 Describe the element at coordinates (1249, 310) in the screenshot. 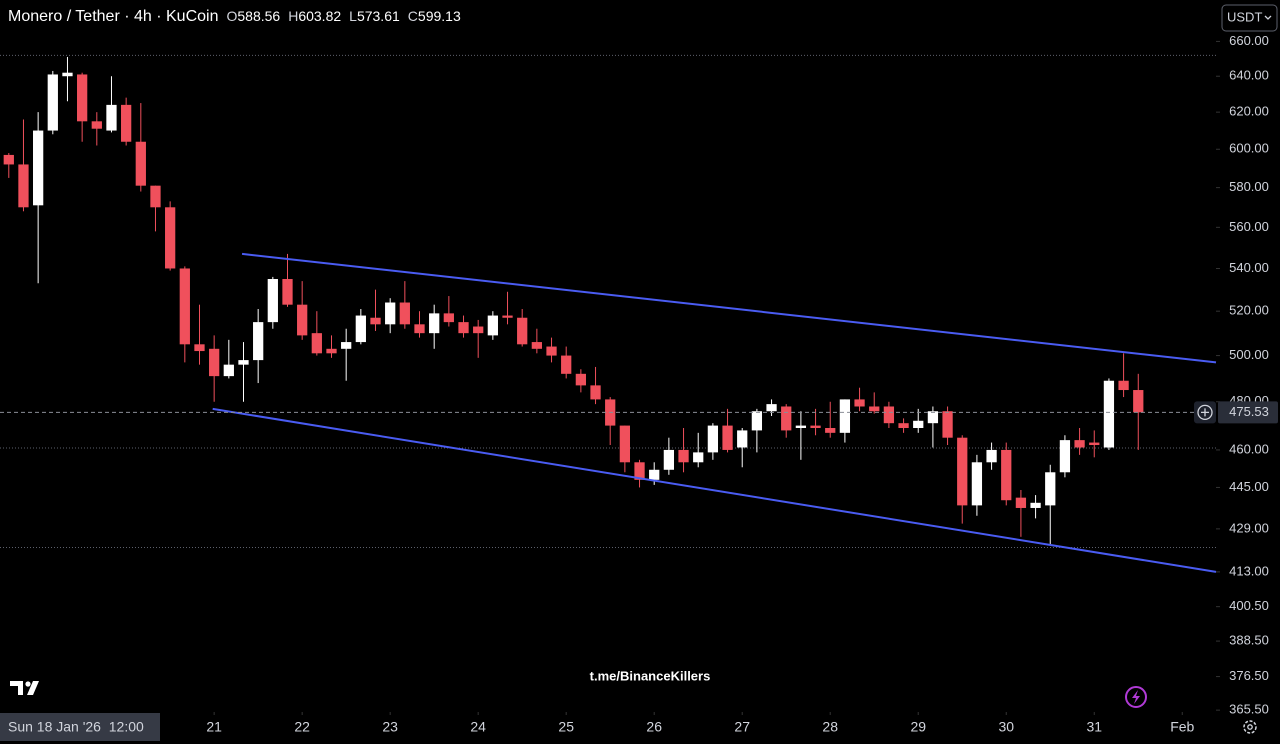

I see `y-tick-label: 520.00` at that location.